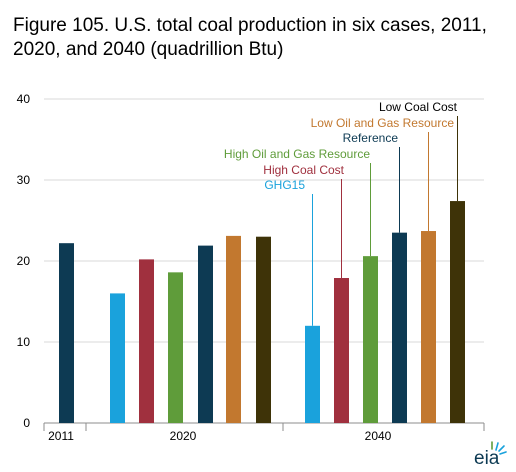 Image resolution: width=516 pixels, height=472 pixels. What do you see at coordinates (26, 423) in the screenshot?
I see `y-tick-label: 0` at bounding box center [26, 423].